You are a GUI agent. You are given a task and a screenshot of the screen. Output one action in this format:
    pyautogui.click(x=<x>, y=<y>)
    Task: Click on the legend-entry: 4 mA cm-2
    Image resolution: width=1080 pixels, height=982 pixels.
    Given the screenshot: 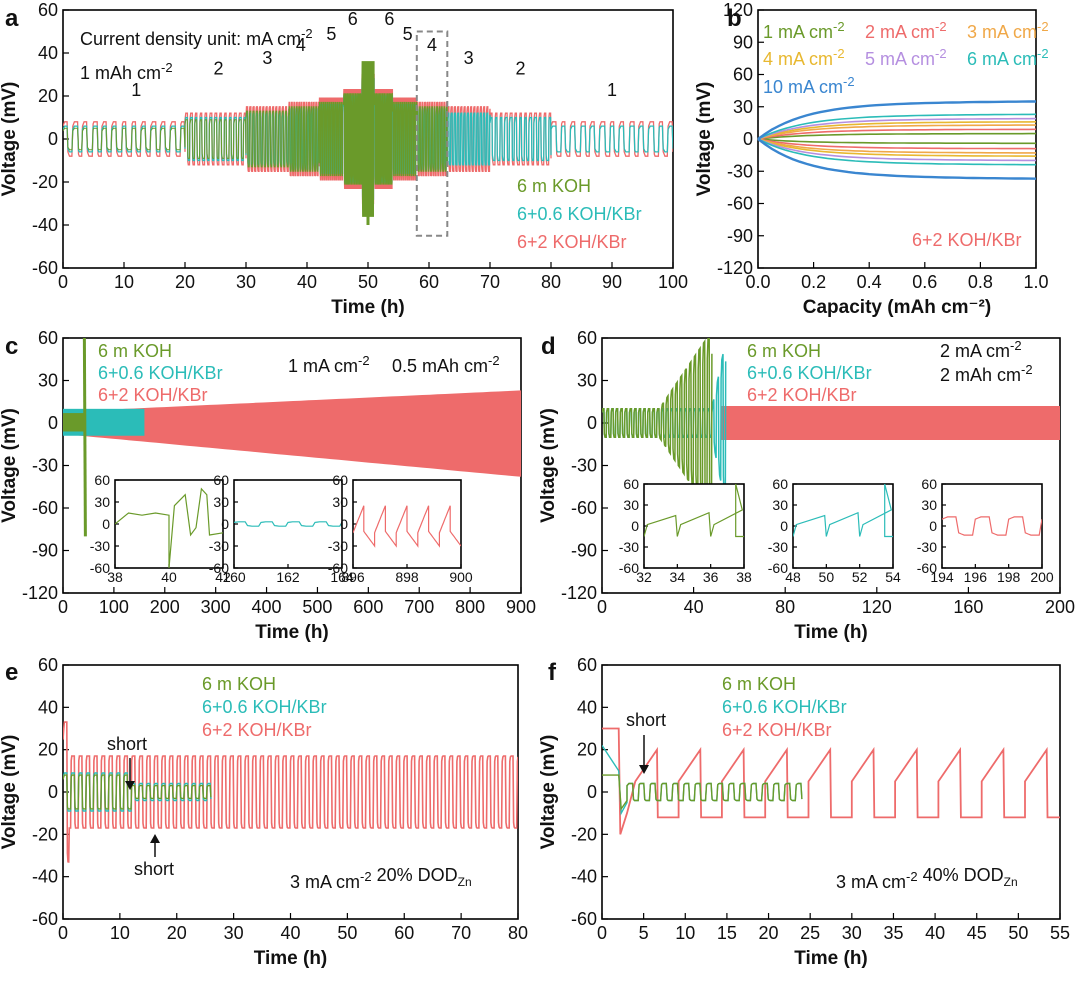 What is the action you would take?
    pyautogui.click(x=804, y=57)
    